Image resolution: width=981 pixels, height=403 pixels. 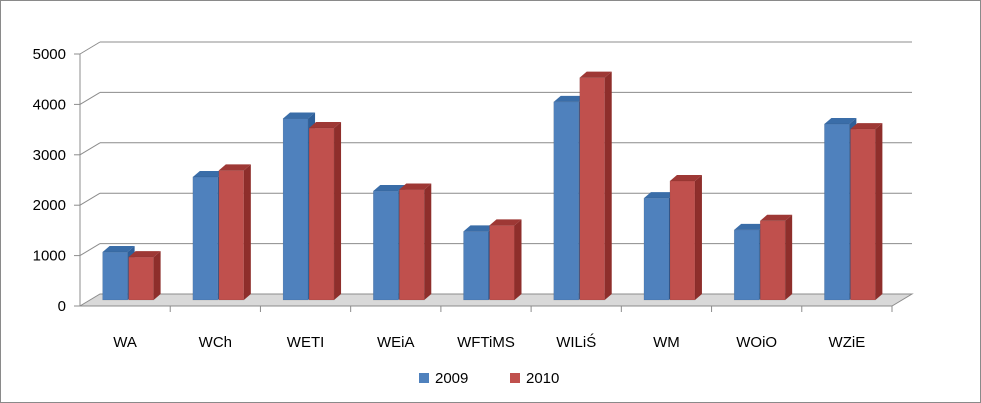 What do you see at coordinates (424, 378) in the screenshot?
I see `legend-swatch-2009` at bounding box center [424, 378].